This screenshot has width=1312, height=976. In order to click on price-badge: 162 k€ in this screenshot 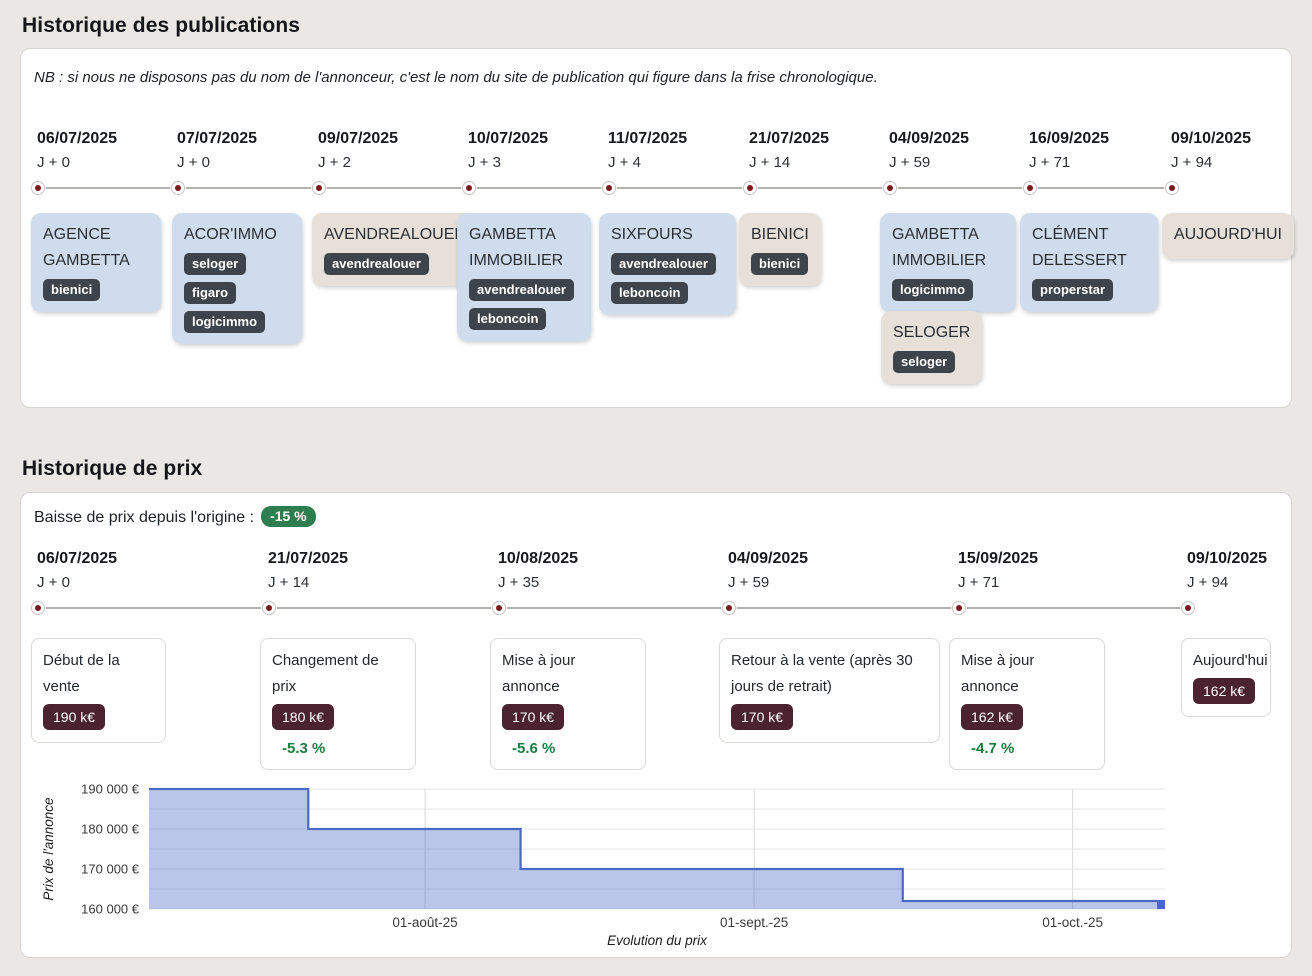, I will do `click(1224, 691)`.